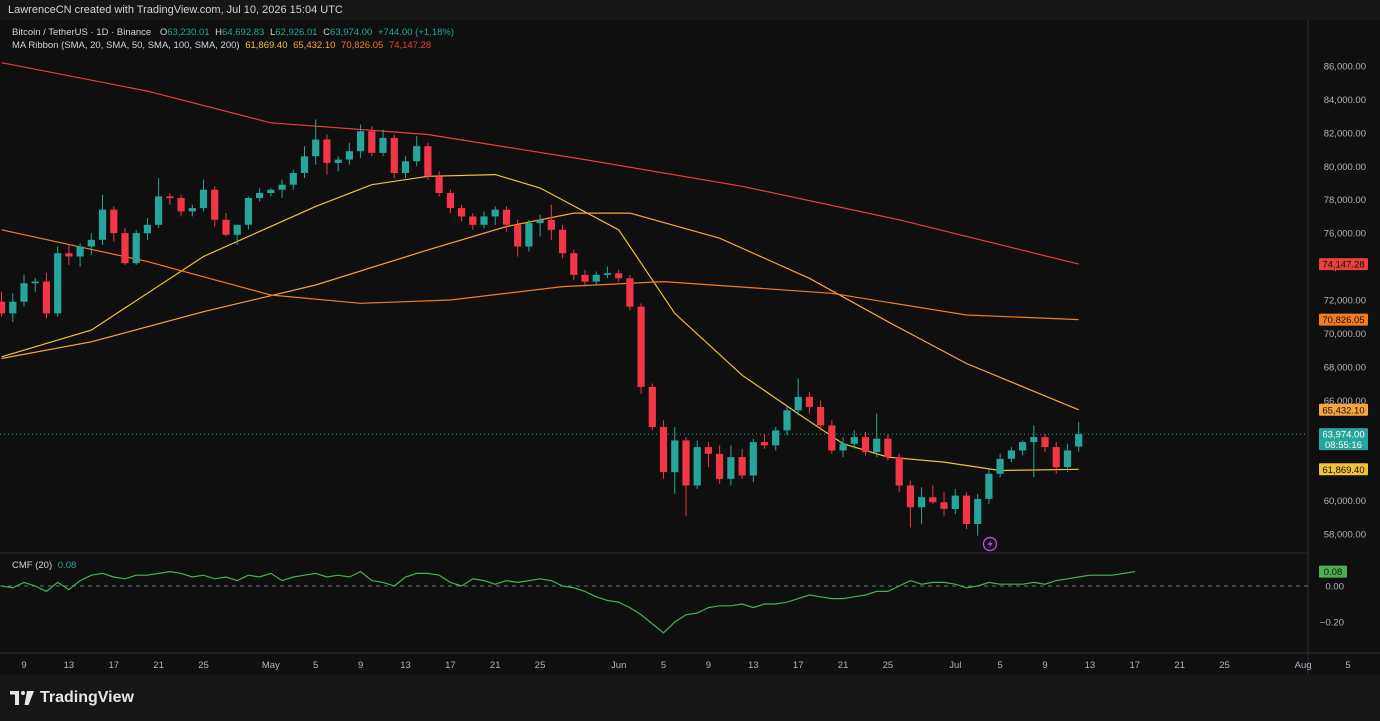 This screenshot has height=721, width=1380. I want to click on lightning-alert-icon, so click(990, 544).